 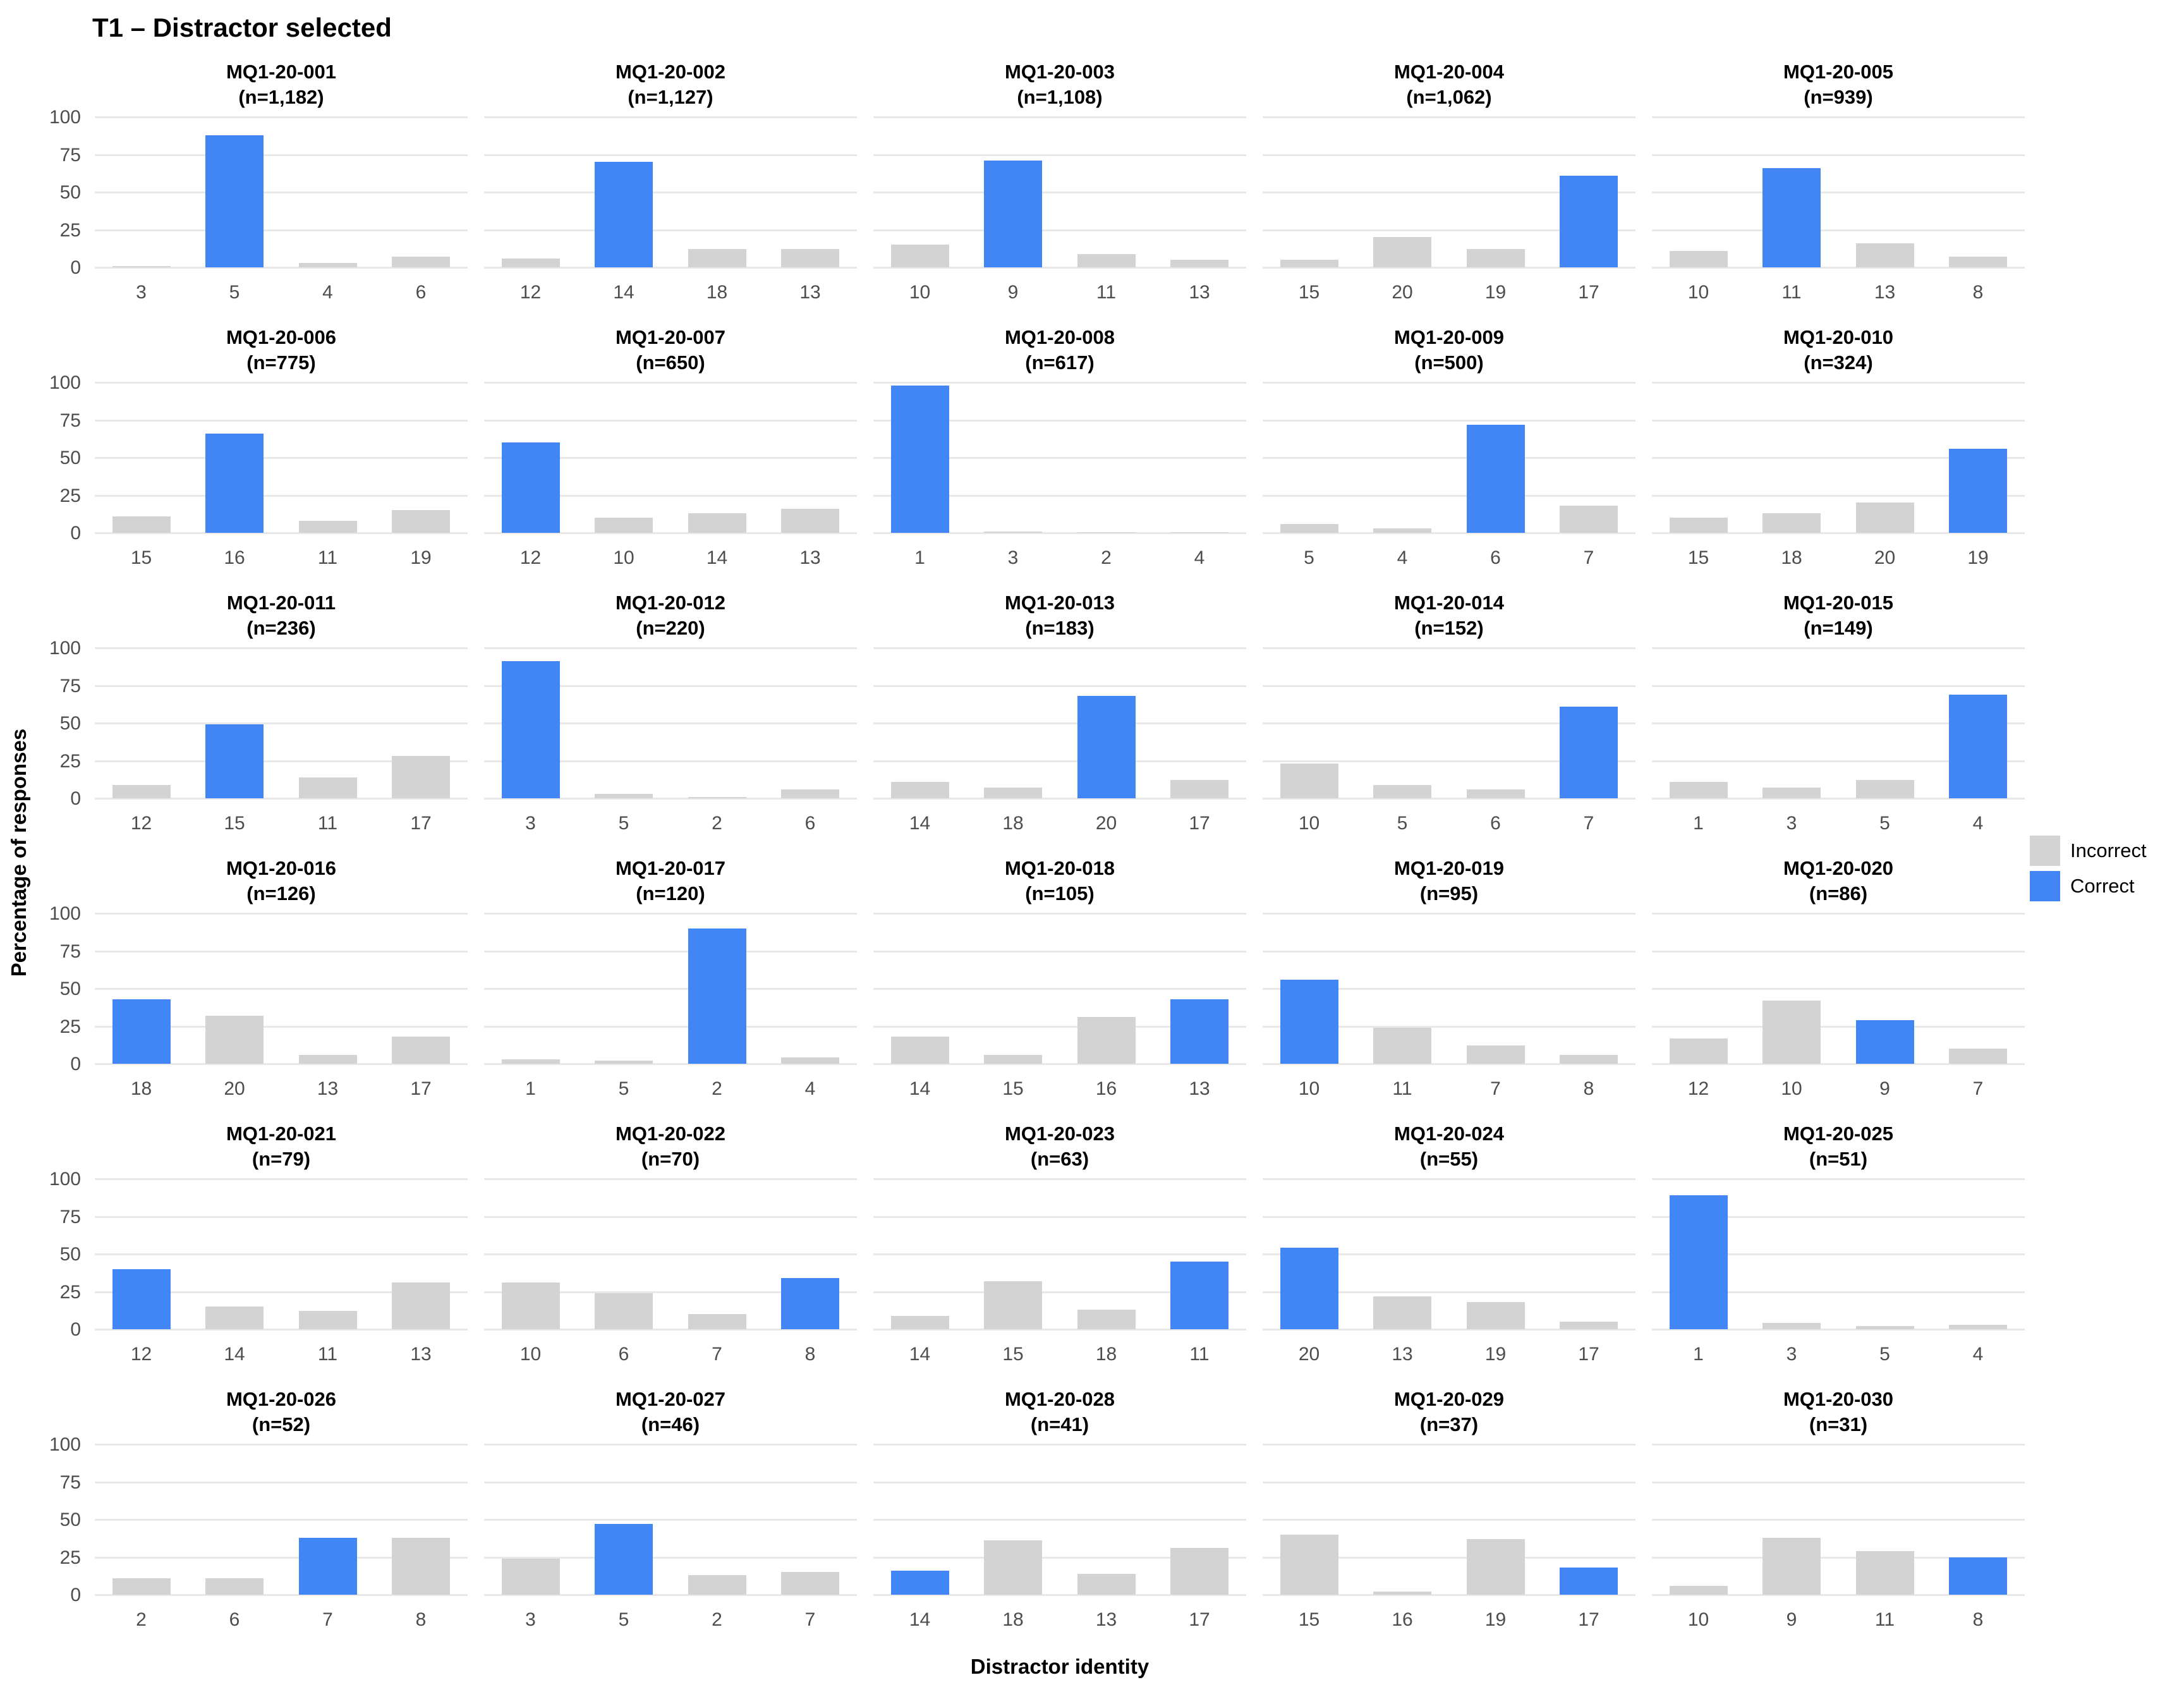 What do you see at coordinates (1449, 1134) in the screenshot?
I see `facet-id: MQ1-20-024` at bounding box center [1449, 1134].